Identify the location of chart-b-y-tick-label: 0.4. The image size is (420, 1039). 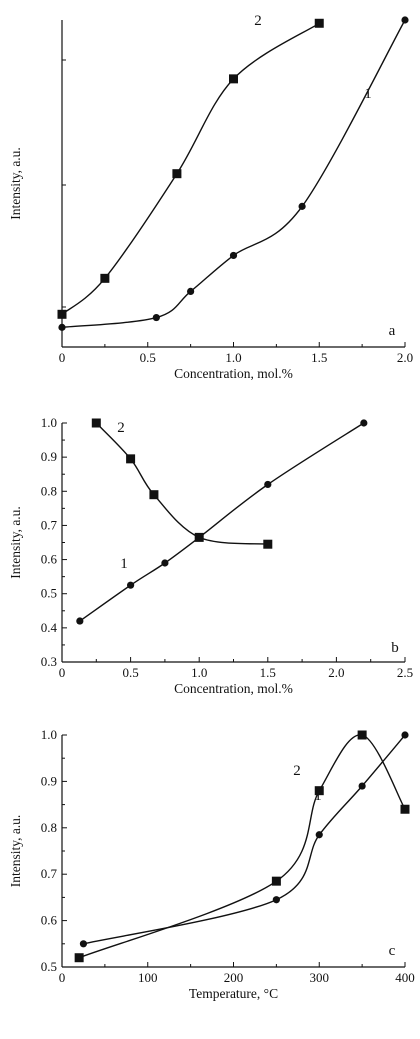
(49, 627).